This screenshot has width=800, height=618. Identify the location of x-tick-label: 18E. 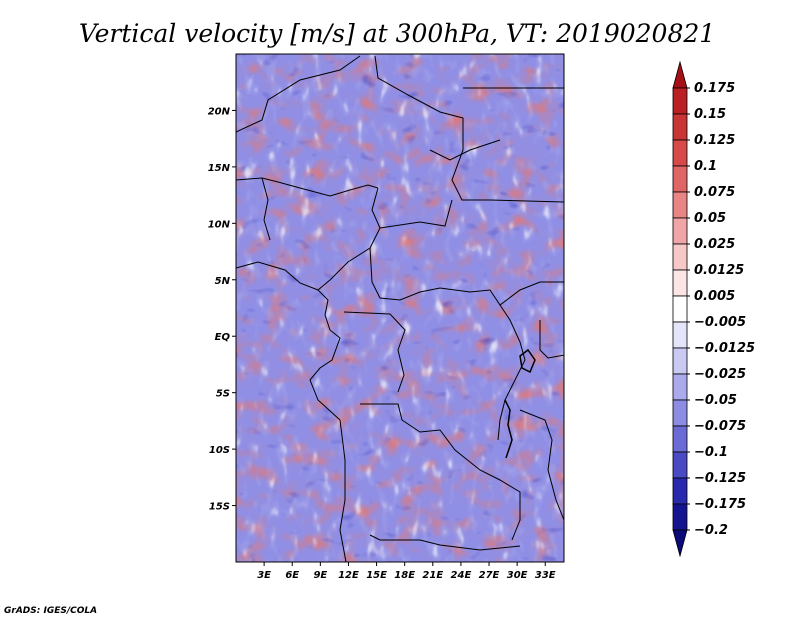
(404, 575).